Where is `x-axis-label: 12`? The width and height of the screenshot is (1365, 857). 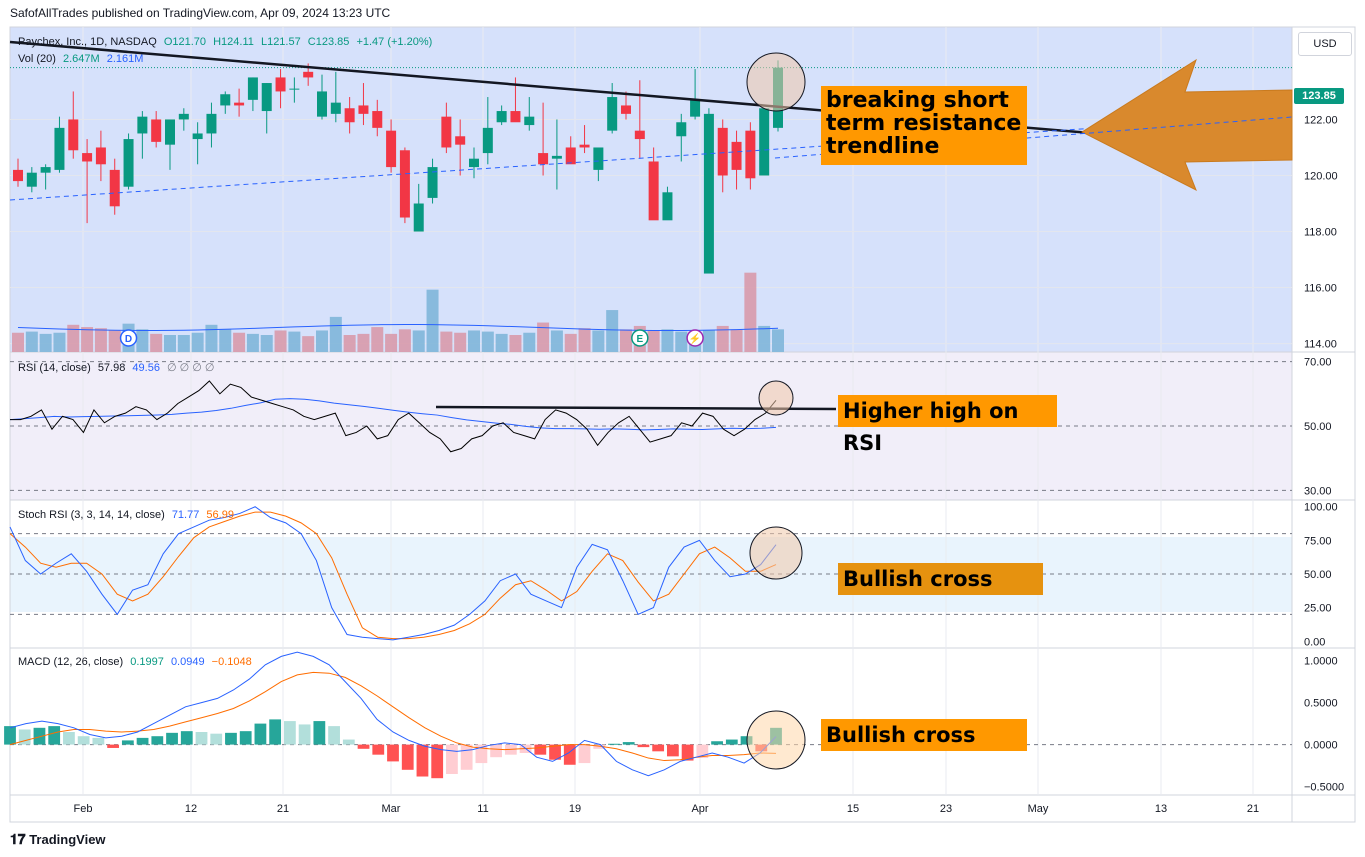
x-axis-label: 12 is located at coordinates (191, 809).